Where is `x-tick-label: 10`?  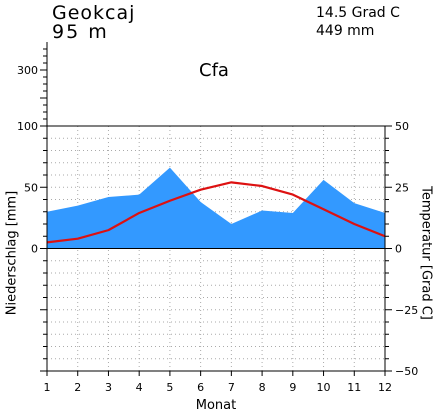 x-tick-label: 10 is located at coordinates (324, 387).